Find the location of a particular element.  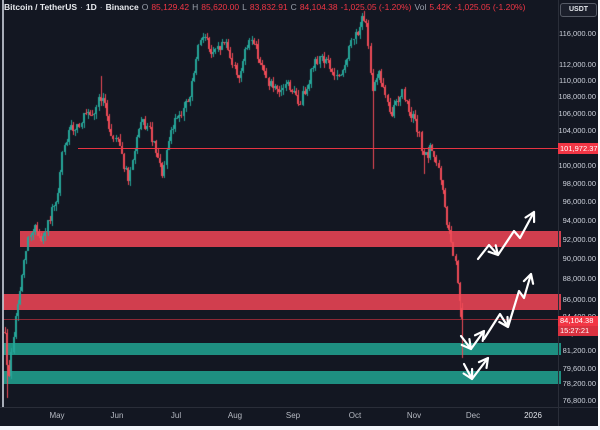

price-axis-label: 100,000.00 is located at coordinates (577, 165).